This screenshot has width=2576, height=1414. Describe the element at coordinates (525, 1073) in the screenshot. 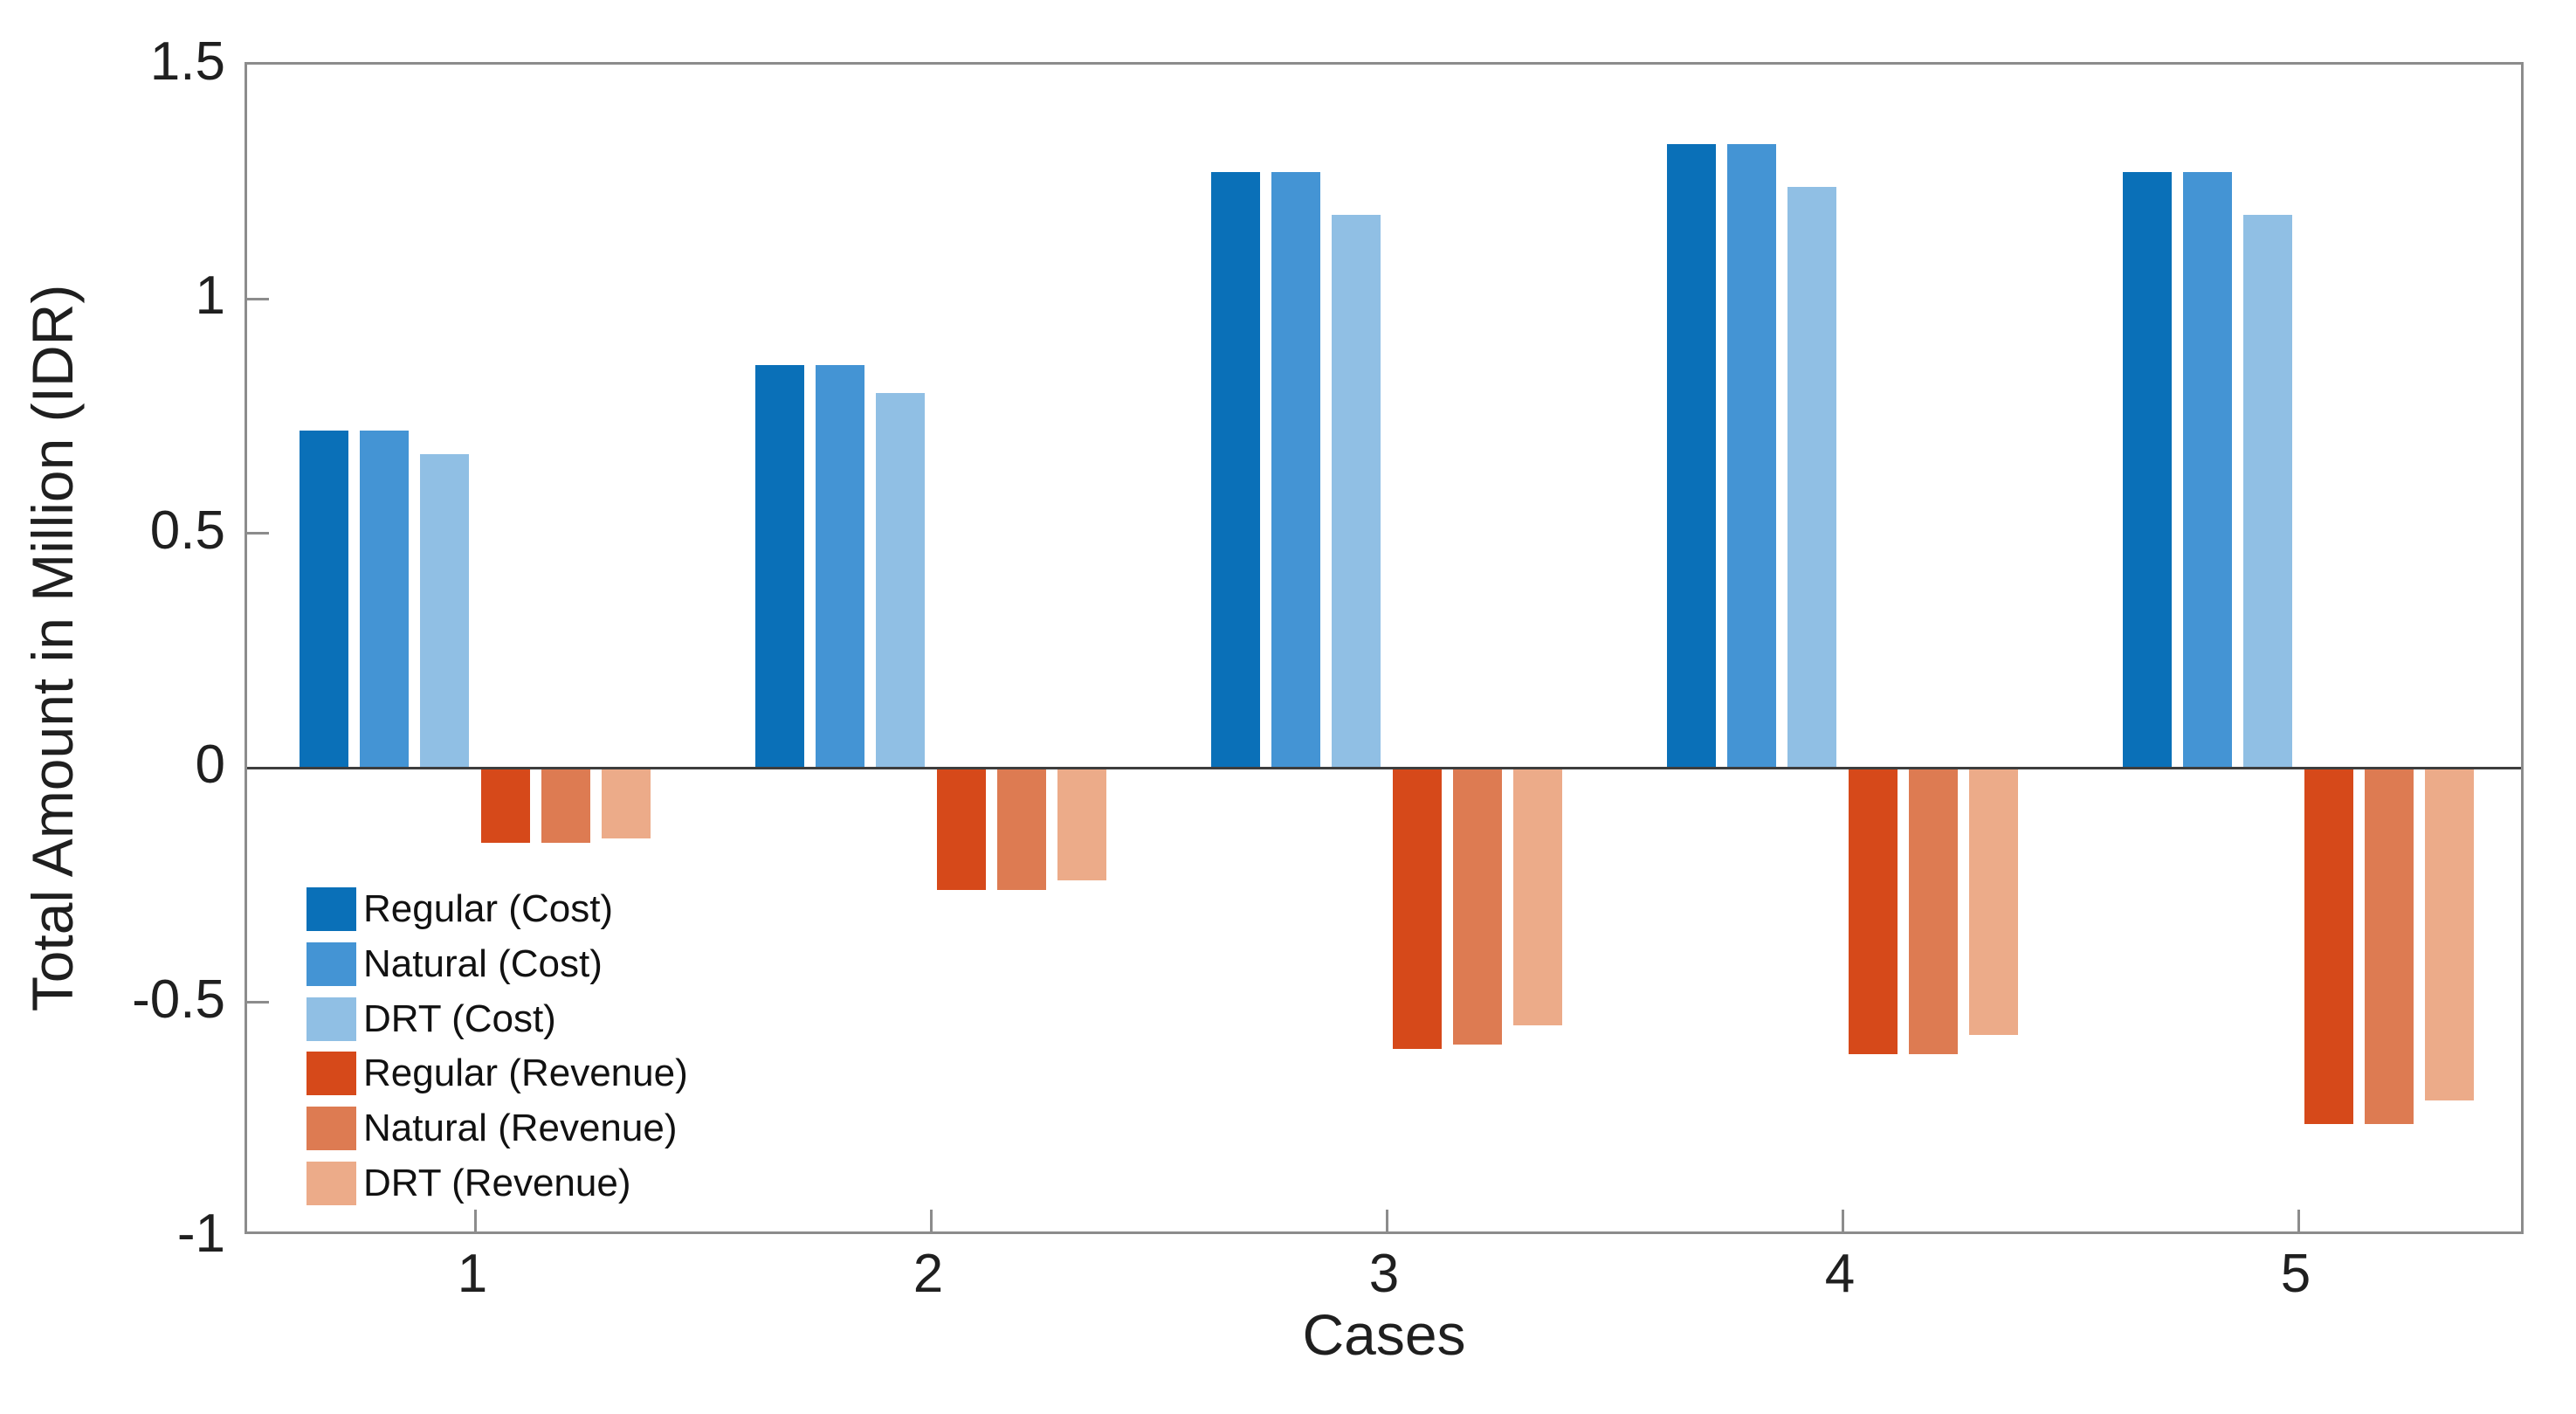

I see `legend-label: Regular (Revenue)` at that location.